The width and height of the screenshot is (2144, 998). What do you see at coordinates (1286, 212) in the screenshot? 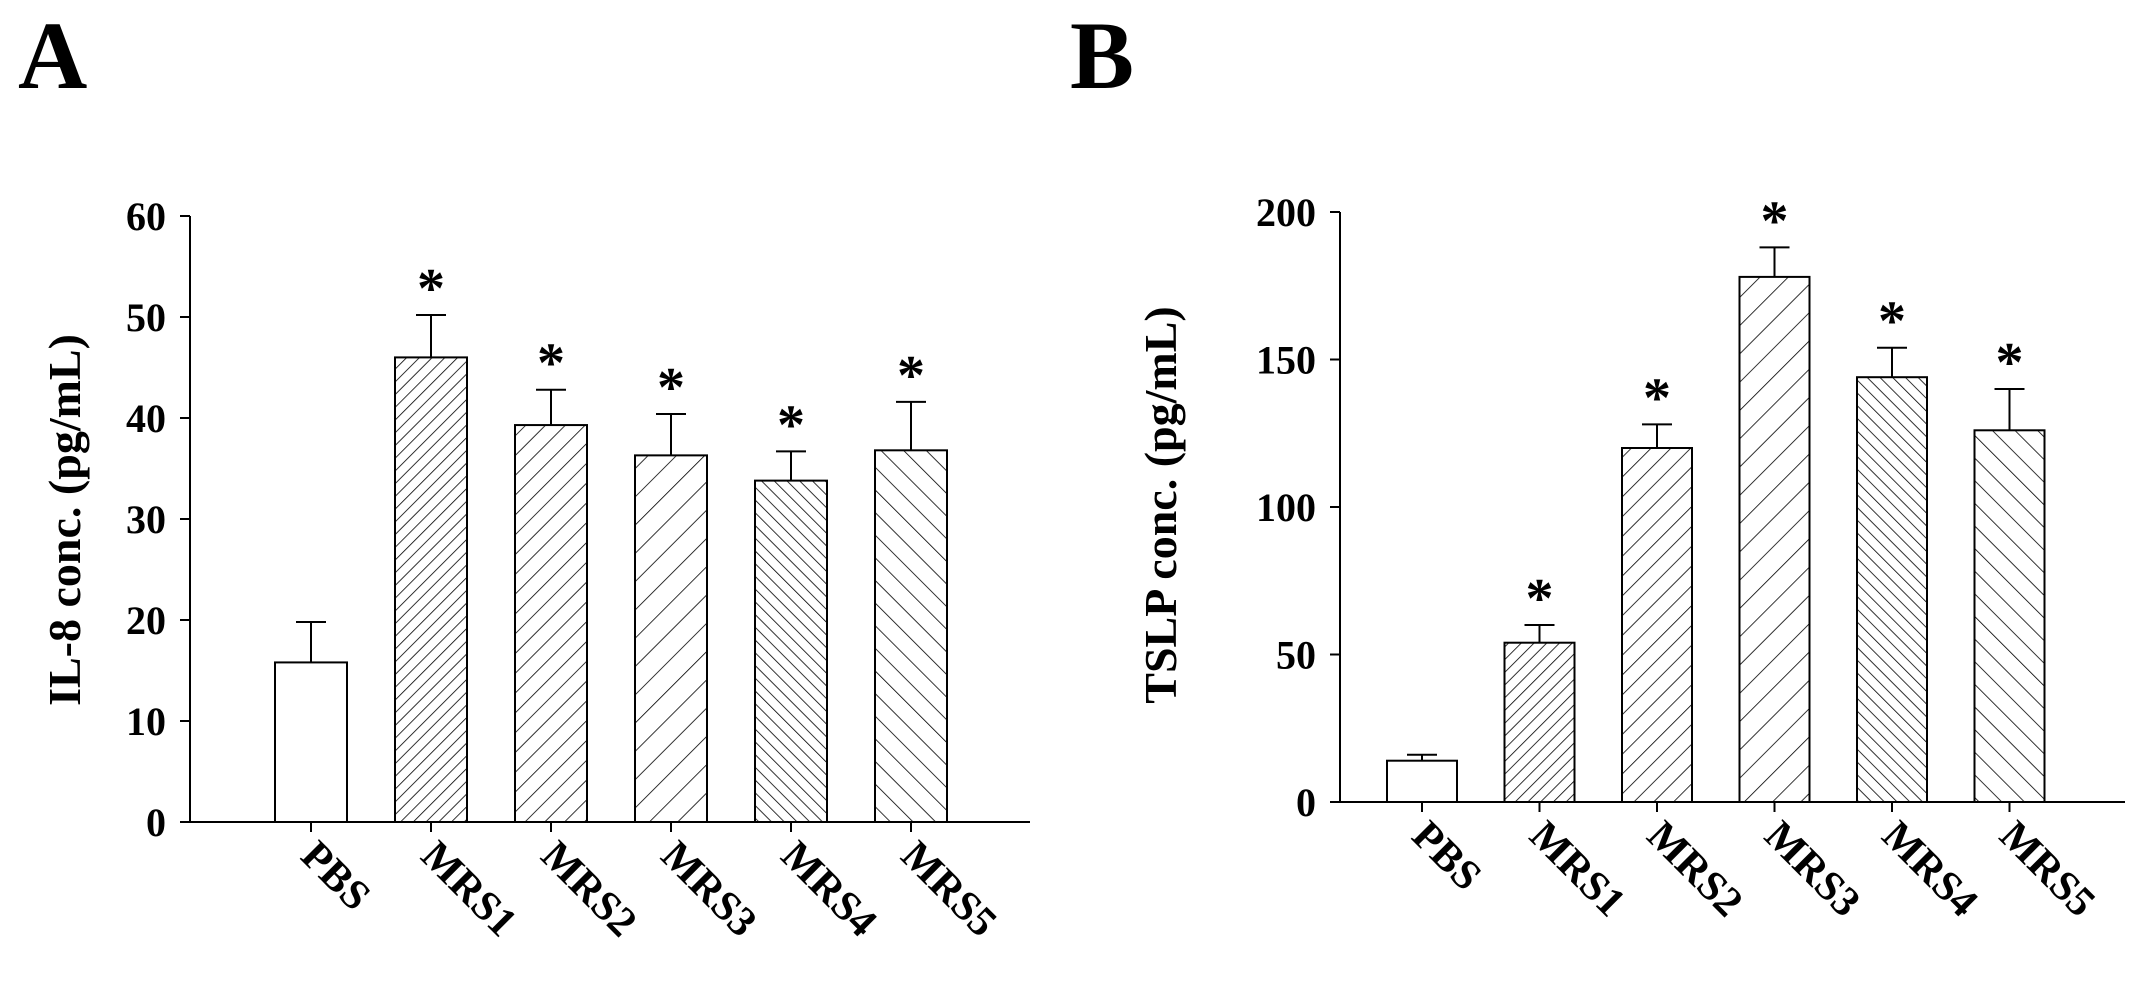
I see `y-tick-label: 200` at bounding box center [1286, 212].